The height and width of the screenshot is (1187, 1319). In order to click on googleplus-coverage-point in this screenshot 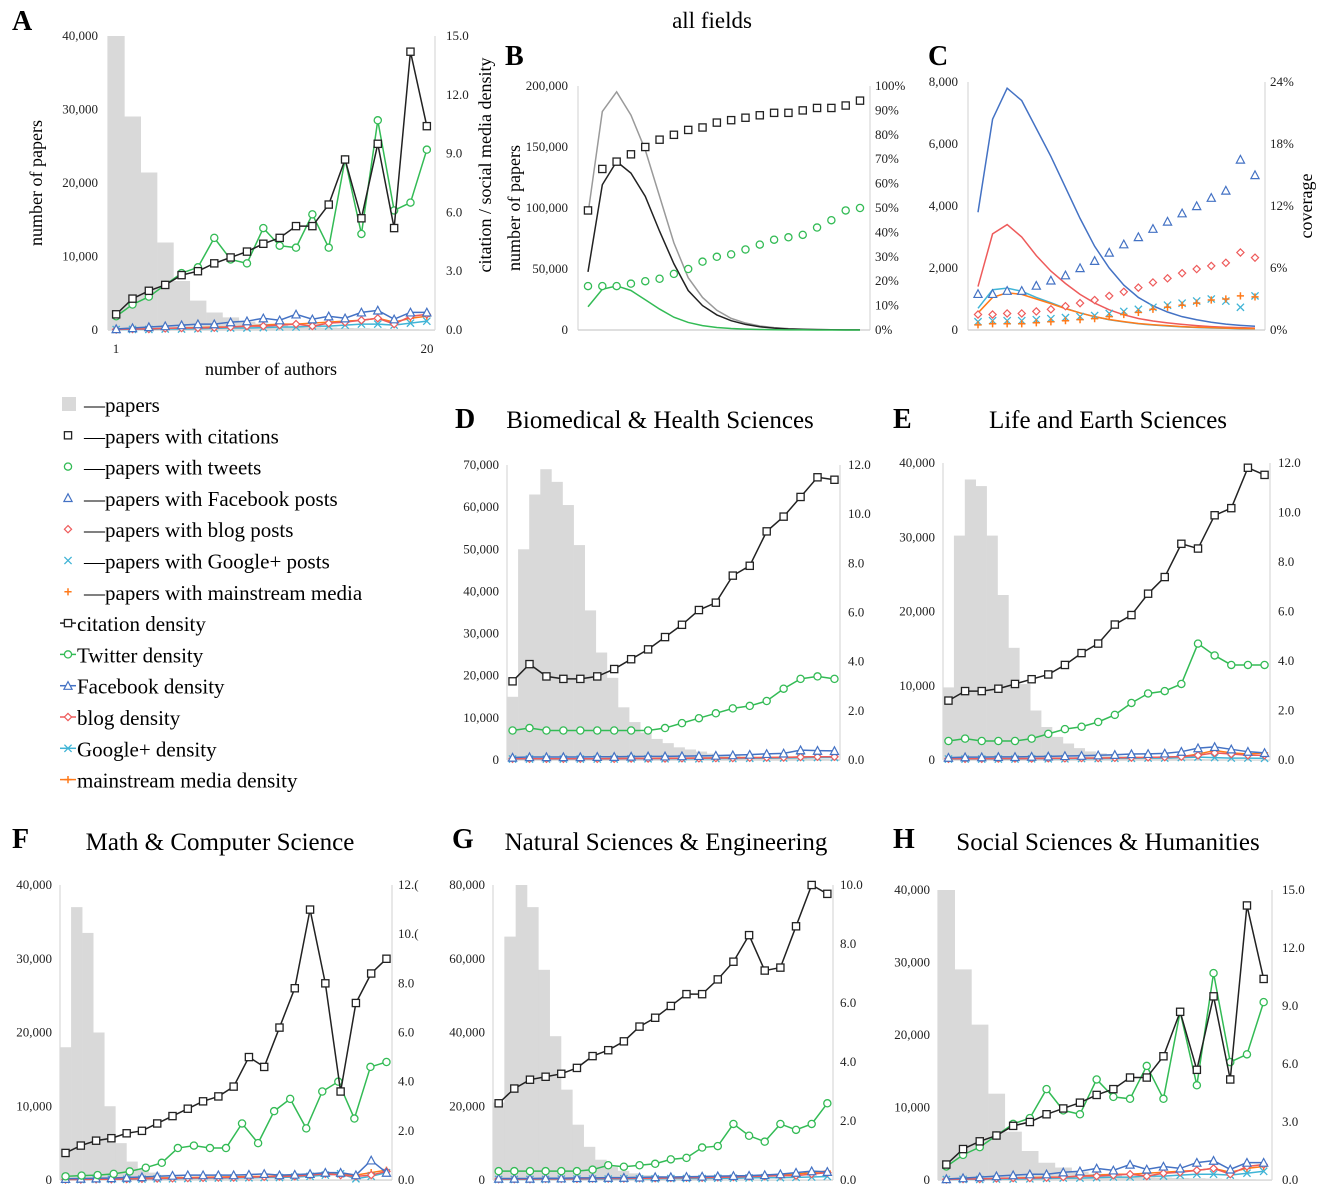, I will do `click(1240, 307)`.